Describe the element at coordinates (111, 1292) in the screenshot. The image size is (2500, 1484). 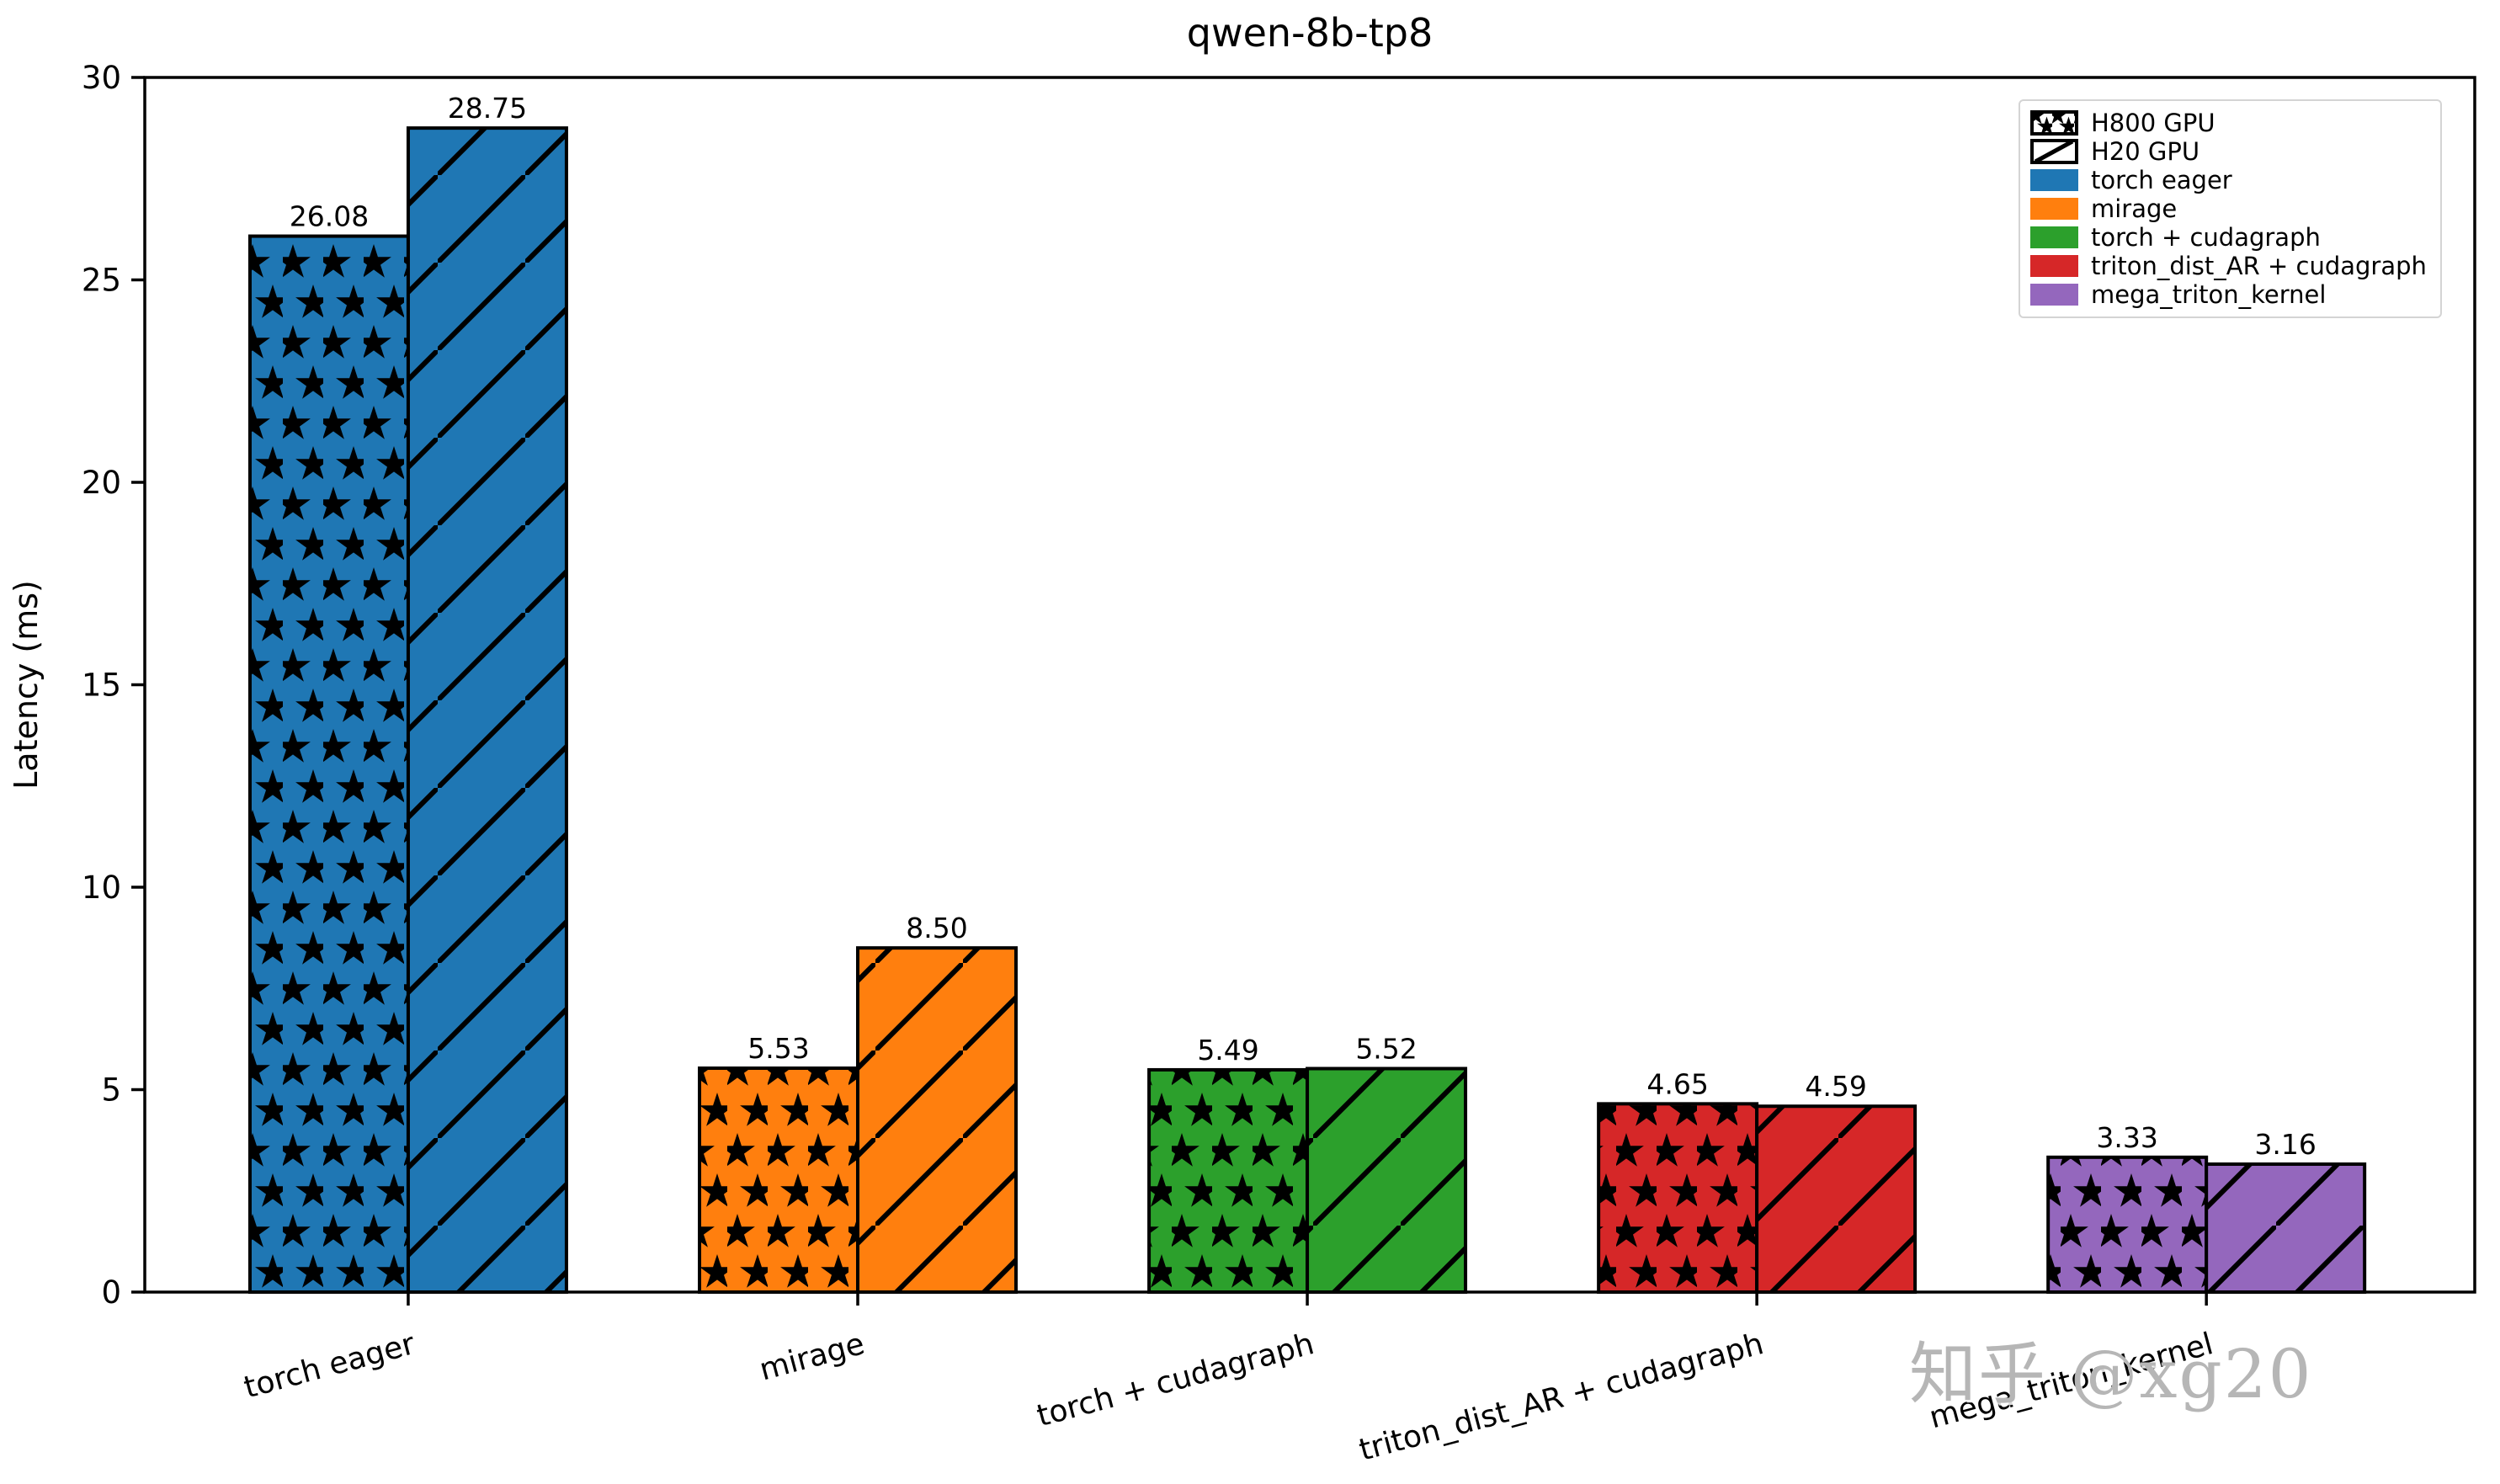
I see `y-tick-label: 0` at that location.